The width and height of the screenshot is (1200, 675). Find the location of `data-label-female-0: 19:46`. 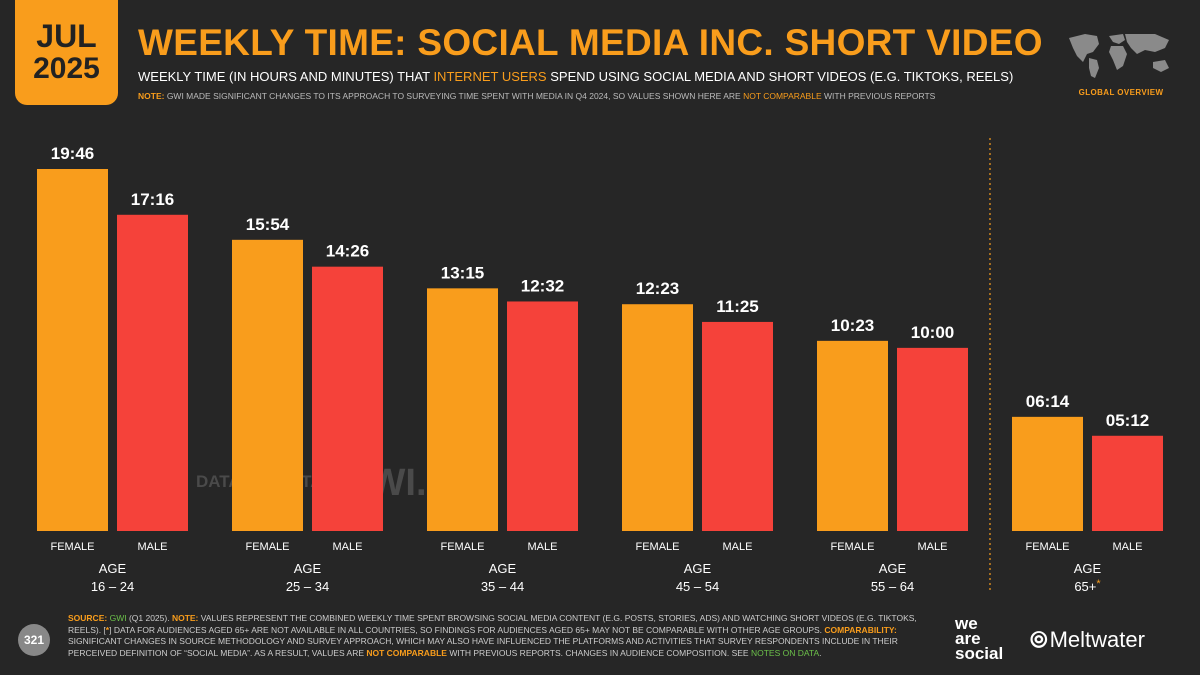

data-label-female-0: 19:46 is located at coordinates (72, 153).